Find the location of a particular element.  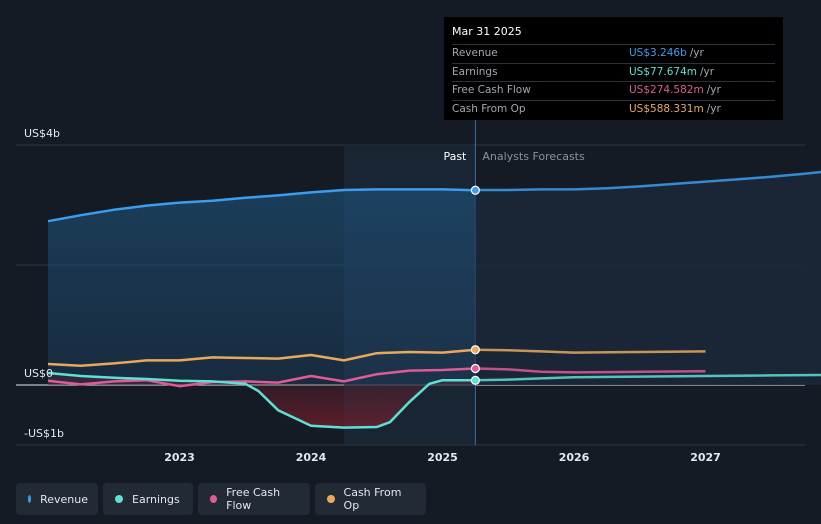

tooltip-label: Free Cash Flow is located at coordinates (491, 90).